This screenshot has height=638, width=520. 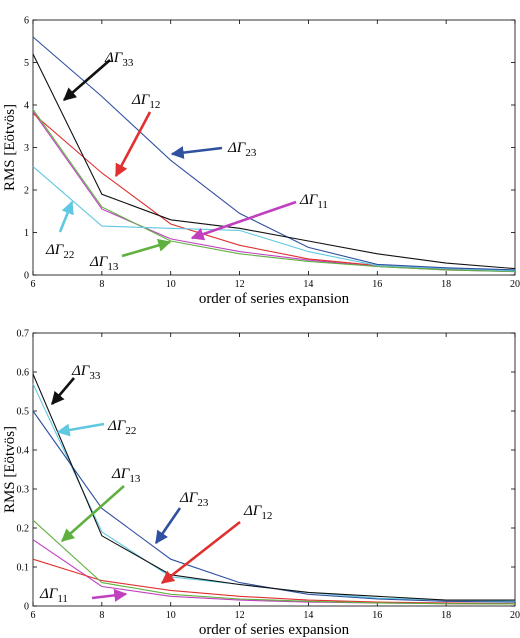 I want to click on y-tick-label: 6, so click(x=26, y=21).